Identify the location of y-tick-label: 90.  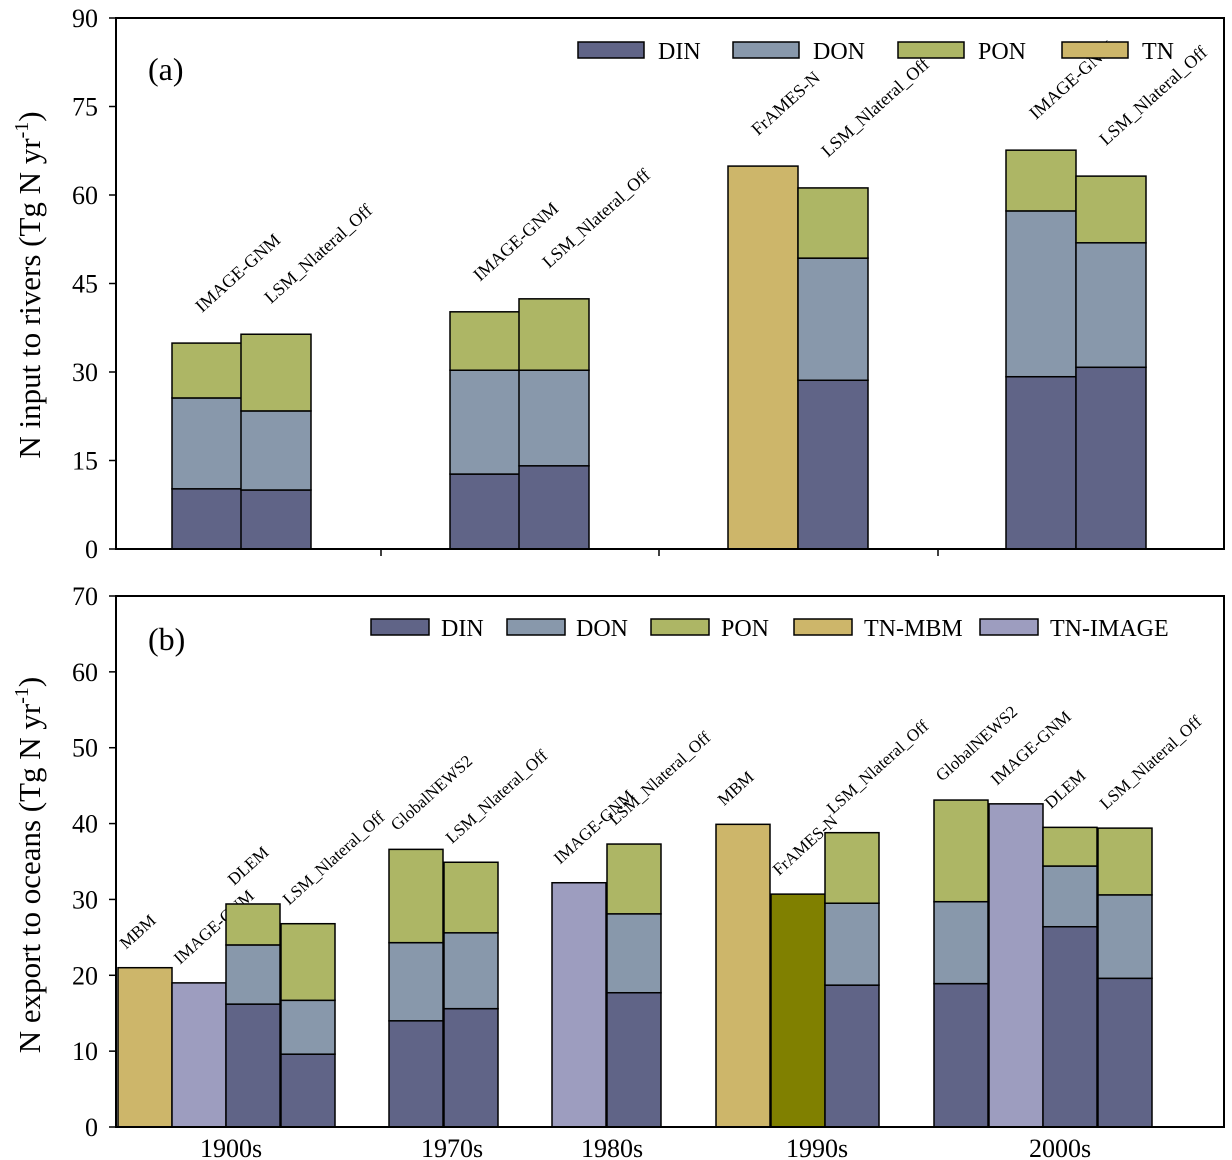
(85, 18).